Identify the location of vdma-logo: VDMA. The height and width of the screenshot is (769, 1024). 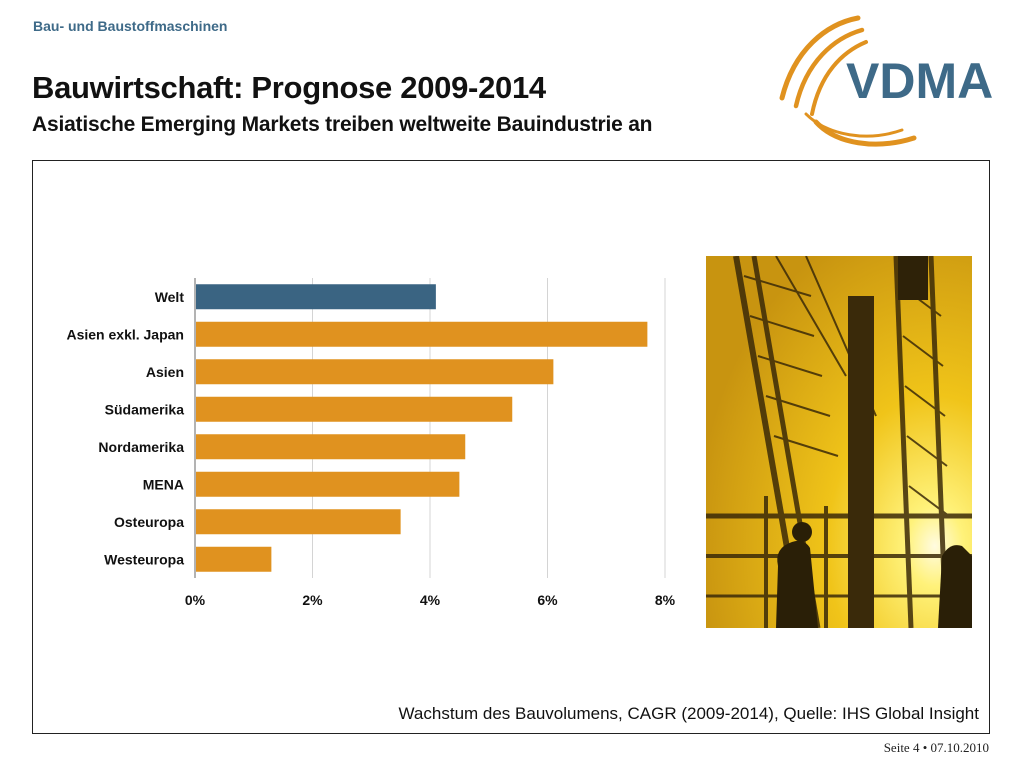
(886, 81).